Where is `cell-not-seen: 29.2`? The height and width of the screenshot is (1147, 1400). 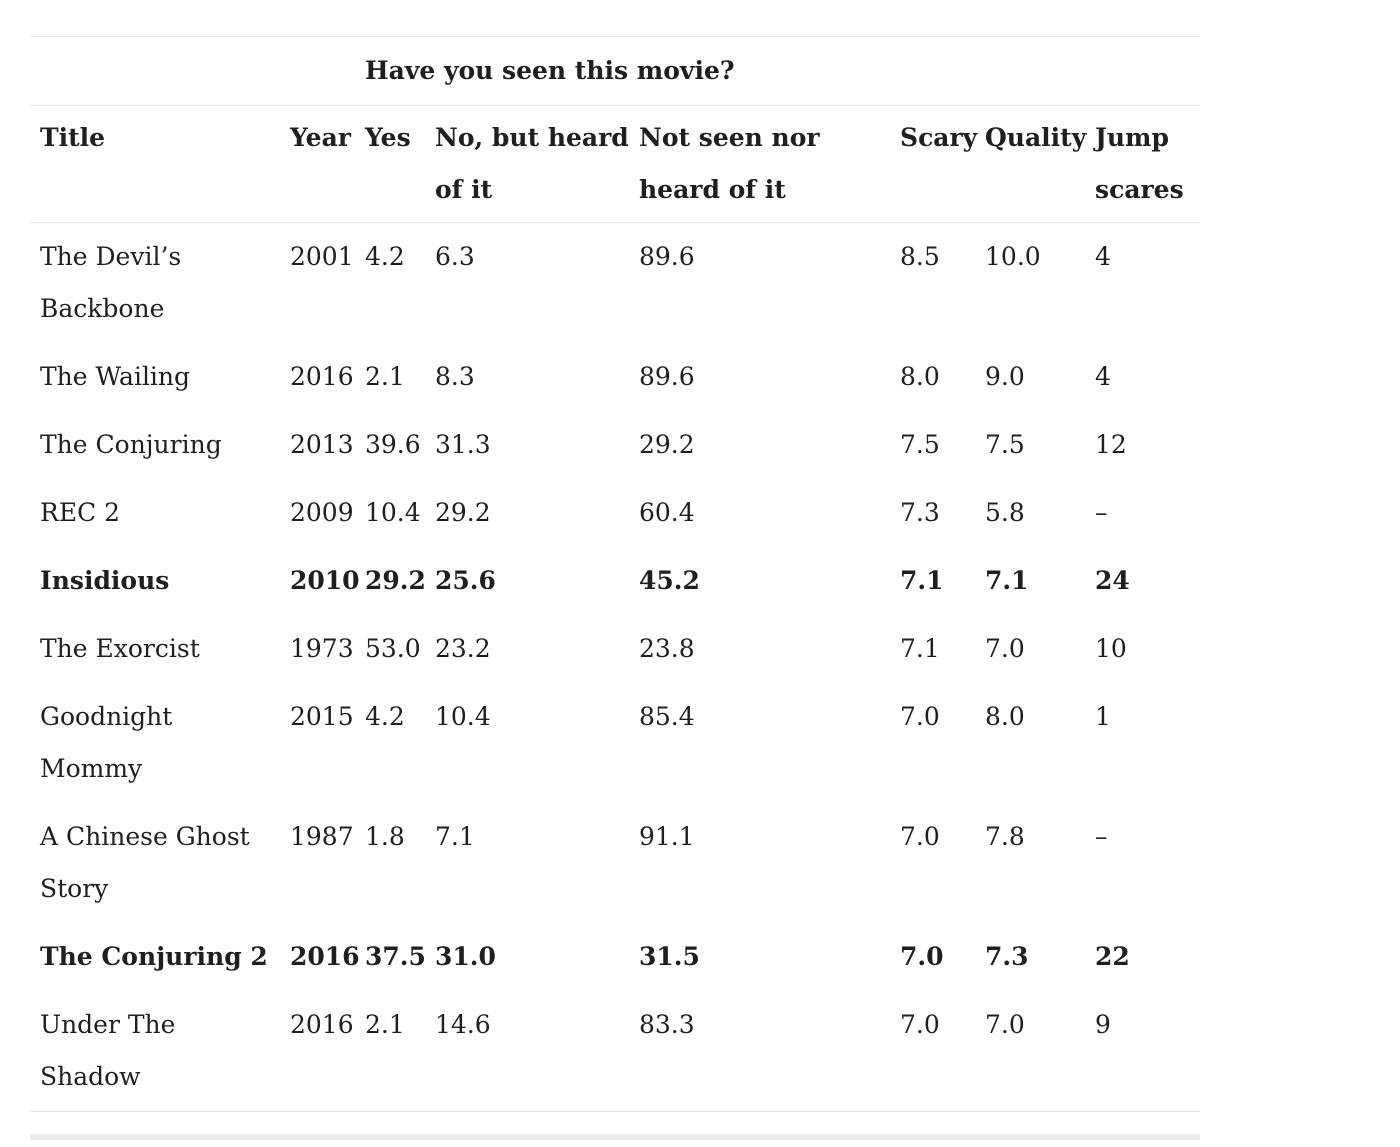 cell-not-seen: 29.2 is located at coordinates (667, 444).